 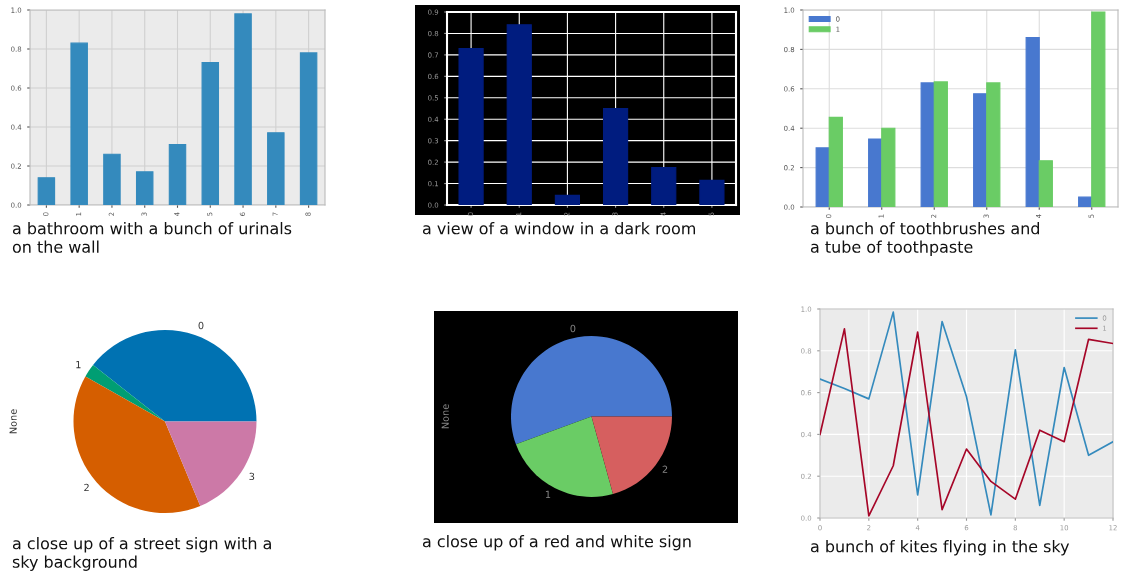 I want to click on text: a bathroom with a bunch of urinals on the wall, so click(x=152, y=237).